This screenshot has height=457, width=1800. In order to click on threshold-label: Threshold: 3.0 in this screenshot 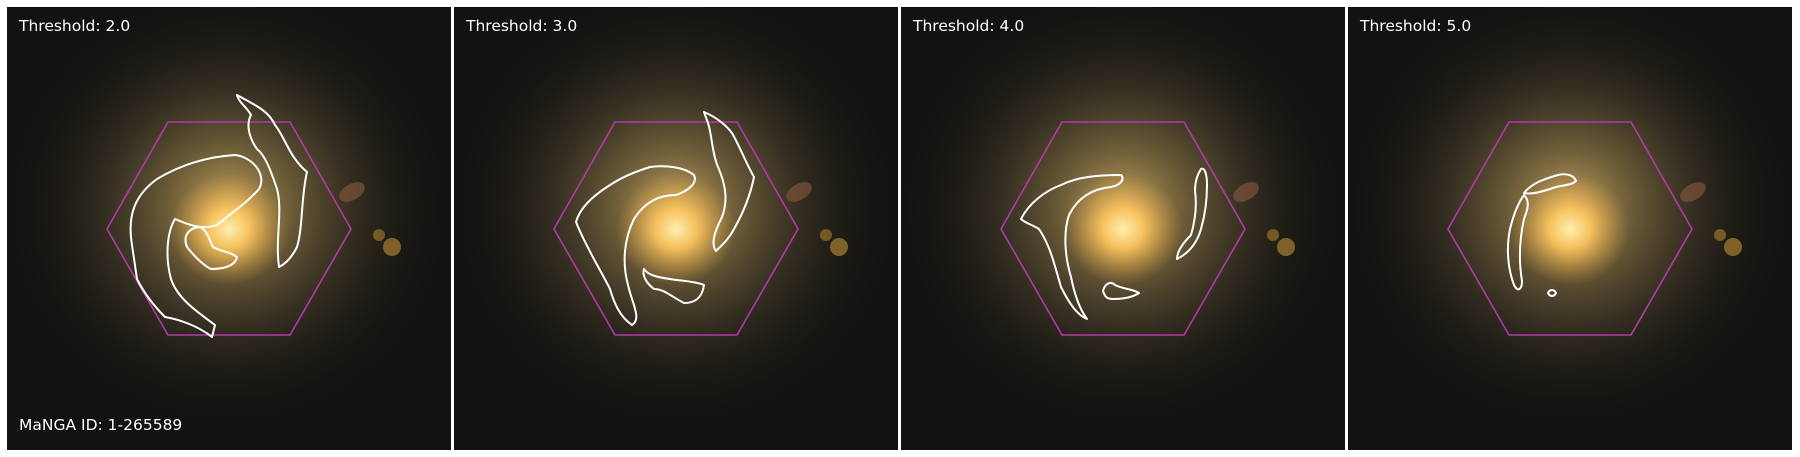, I will do `click(522, 26)`.